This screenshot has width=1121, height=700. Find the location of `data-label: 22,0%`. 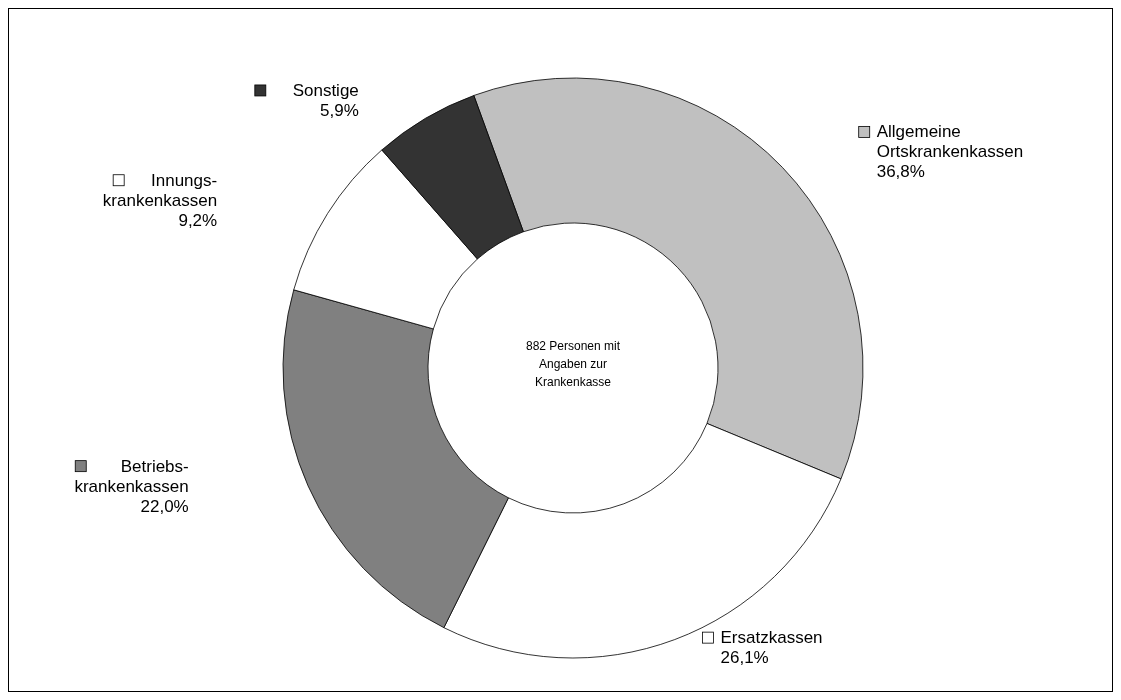

data-label: 22,0% is located at coordinates (164, 506).